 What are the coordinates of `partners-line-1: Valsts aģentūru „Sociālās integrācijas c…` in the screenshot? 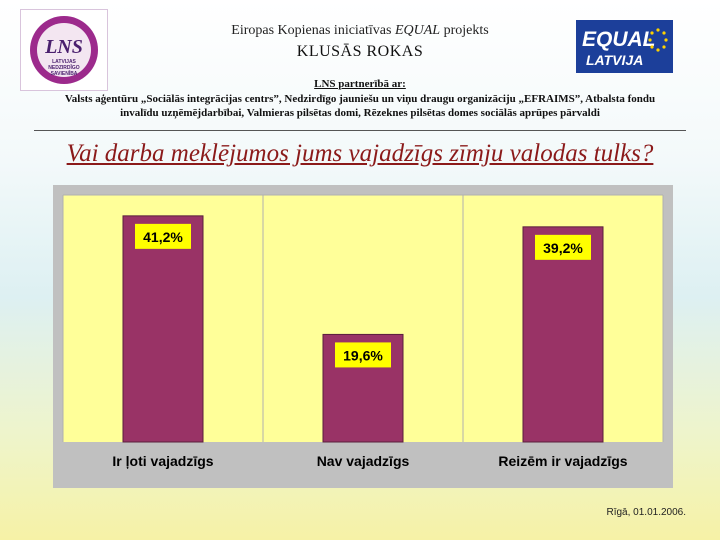 It's located at (360, 99).